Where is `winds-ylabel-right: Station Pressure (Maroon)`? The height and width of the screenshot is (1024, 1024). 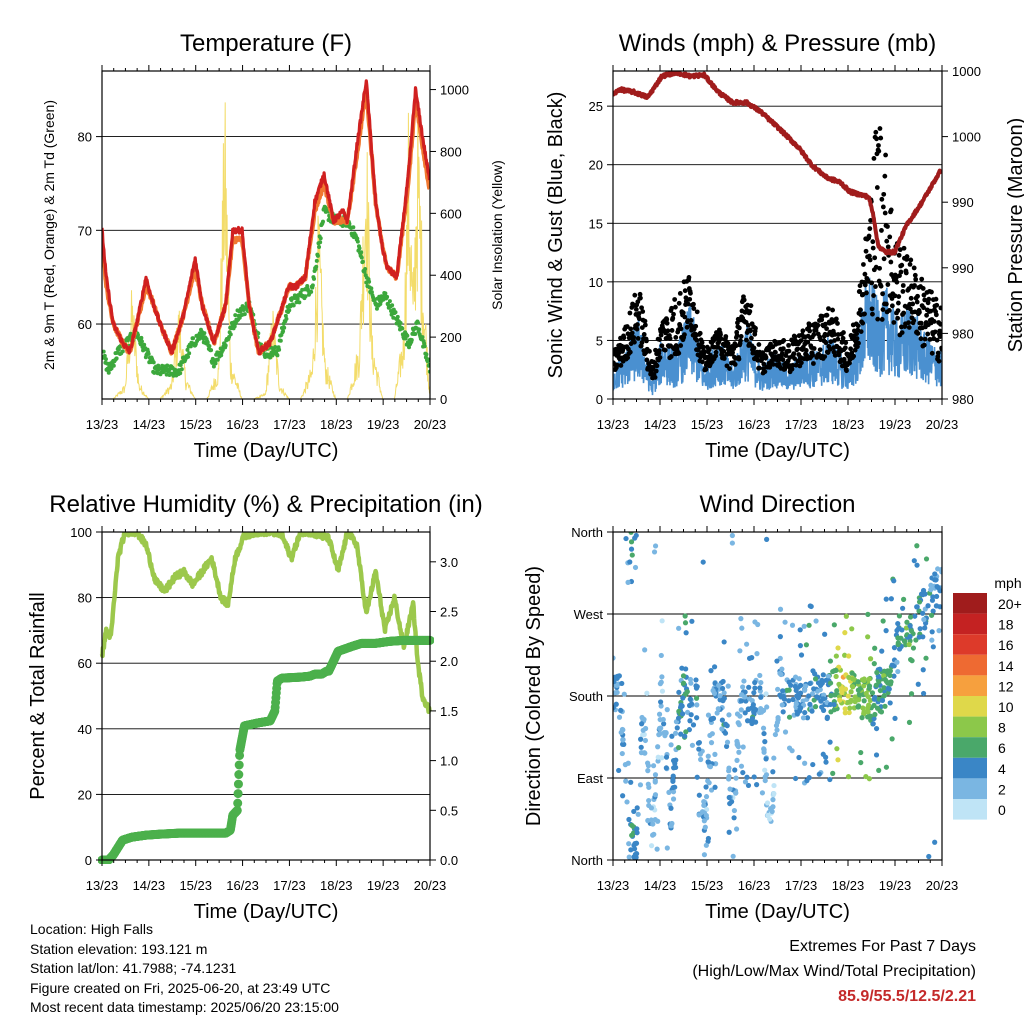 winds-ylabel-right: Station Pressure (Maroon) is located at coordinates (1014, 235).